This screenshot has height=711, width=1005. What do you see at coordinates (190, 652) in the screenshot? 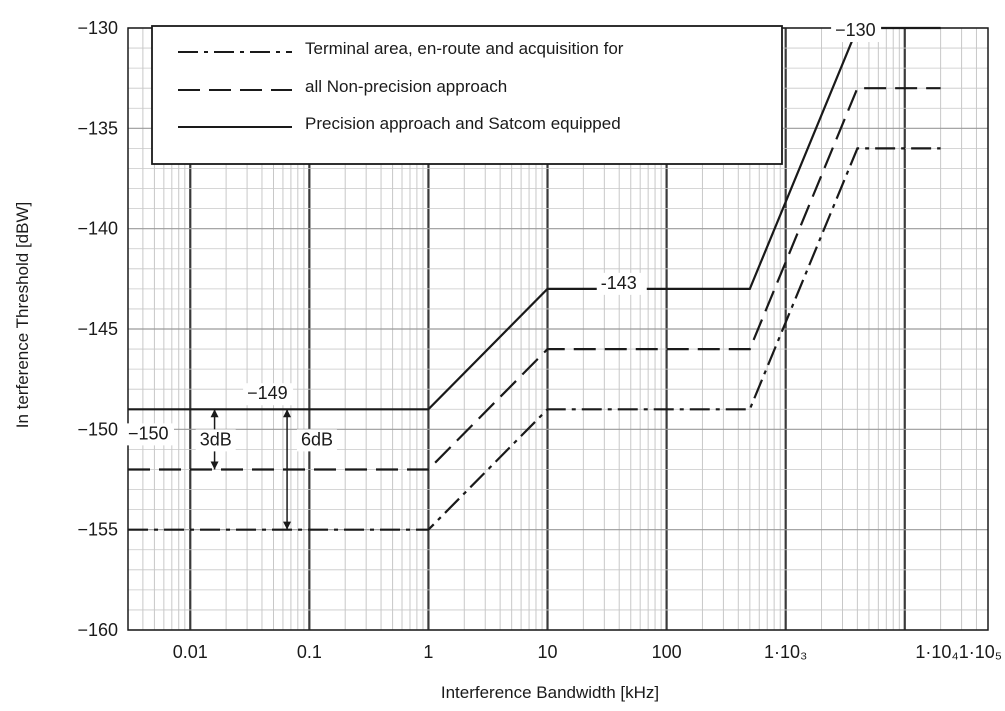
I see `x-tick-label: 0.01` at bounding box center [190, 652].